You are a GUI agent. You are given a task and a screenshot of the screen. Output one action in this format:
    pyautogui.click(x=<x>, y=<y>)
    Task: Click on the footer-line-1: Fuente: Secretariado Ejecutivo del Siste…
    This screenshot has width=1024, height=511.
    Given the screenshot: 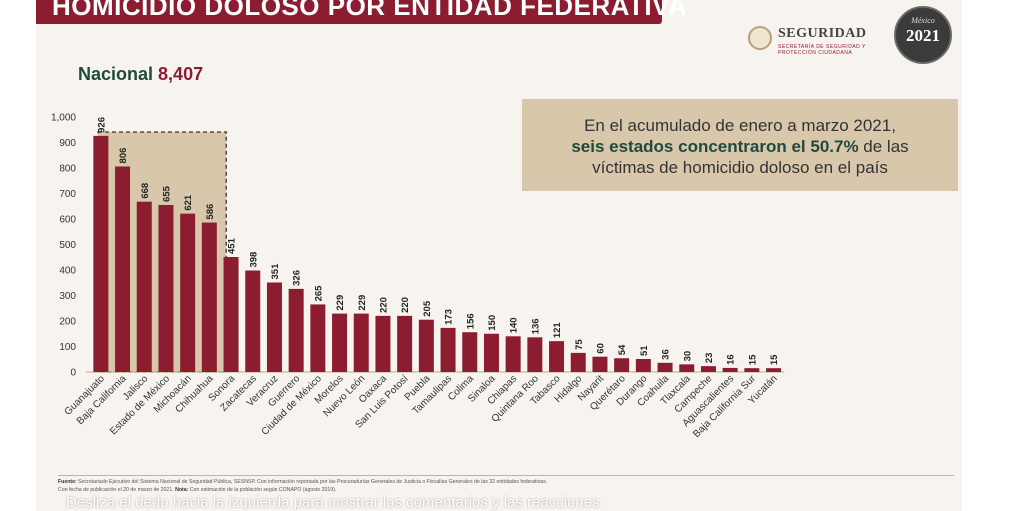 What is the action you would take?
    pyautogui.click(x=508, y=482)
    